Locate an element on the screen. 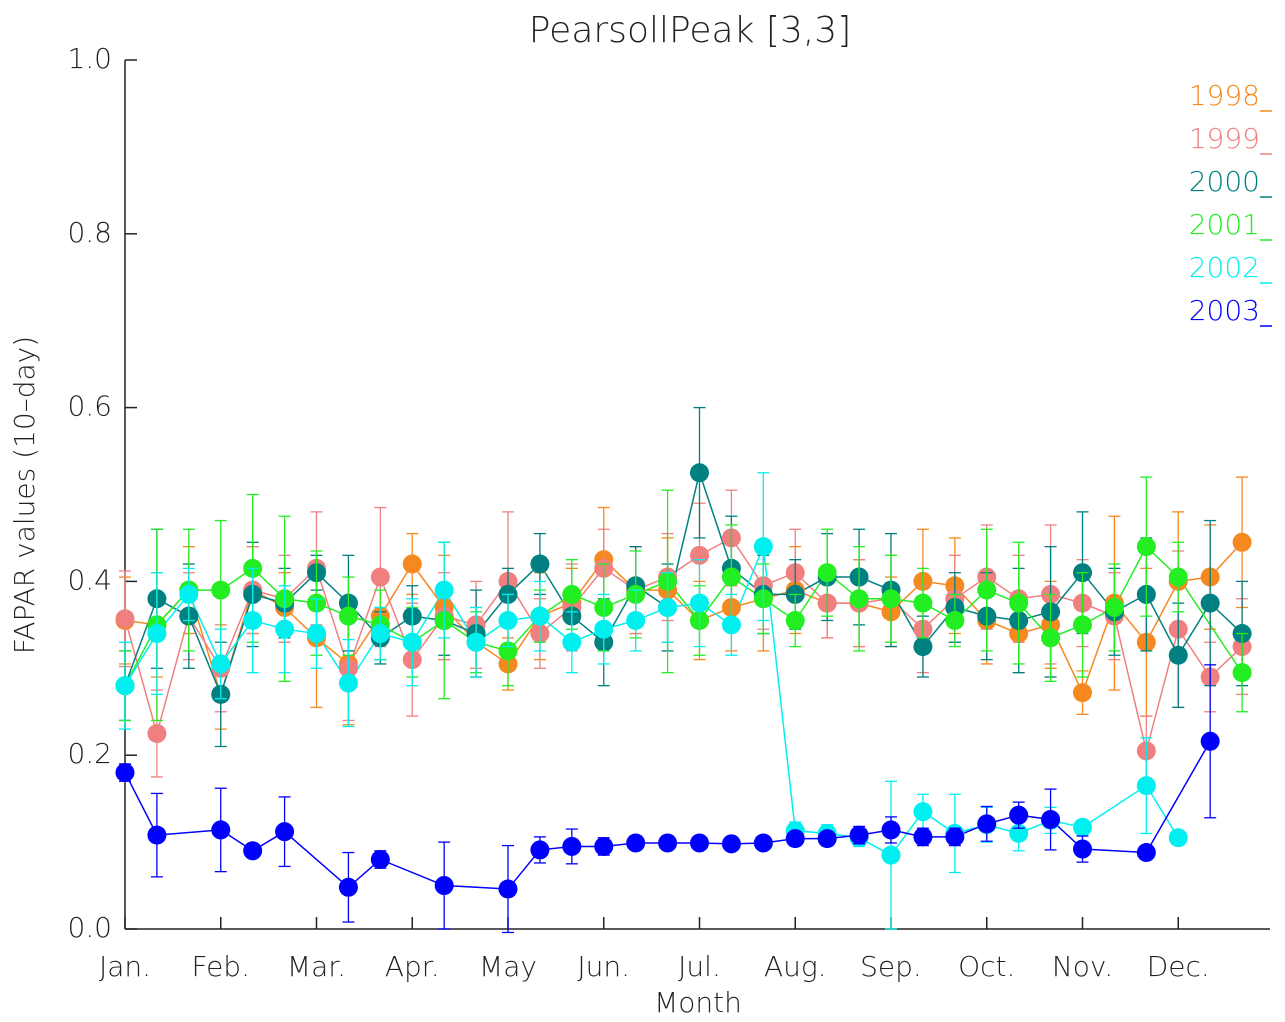 This screenshot has height=1022, width=1285. legend-label: 2001 is located at coordinates (1224, 224).